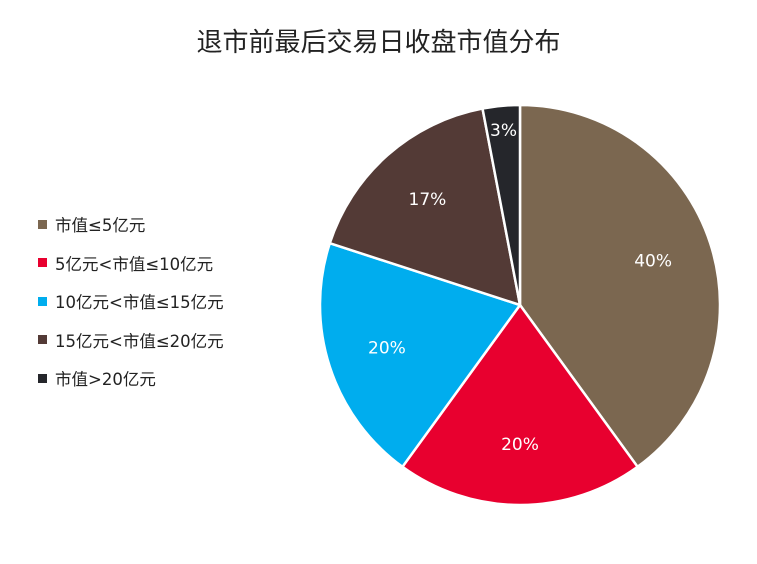 Image resolution: width=757 pixels, height=564 pixels. Describe the element at coordinates (428, 200) in the screenshot. I see `data-label-15to20: 17%` at that location.